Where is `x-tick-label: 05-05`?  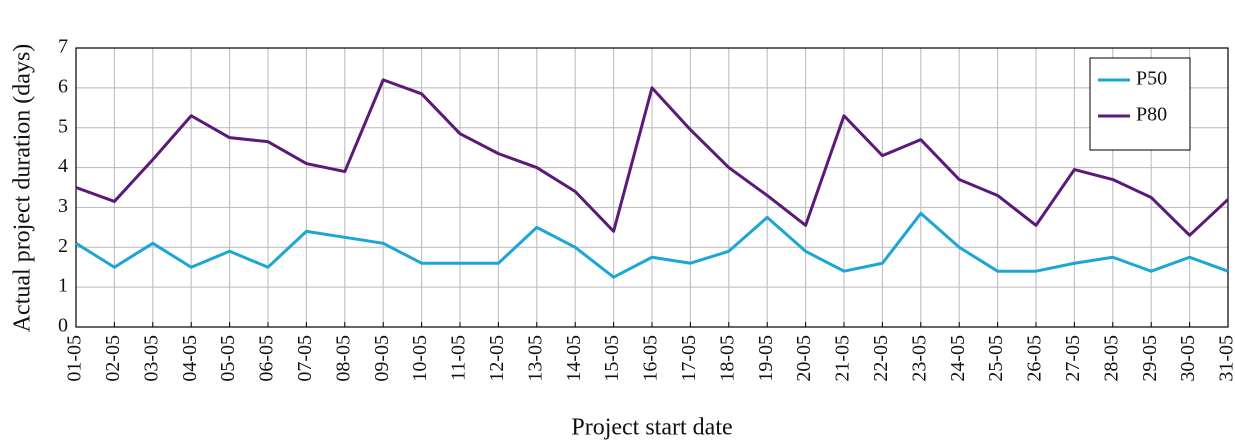 x-tick-label: 05-05 is located at coordinates (228, 358).